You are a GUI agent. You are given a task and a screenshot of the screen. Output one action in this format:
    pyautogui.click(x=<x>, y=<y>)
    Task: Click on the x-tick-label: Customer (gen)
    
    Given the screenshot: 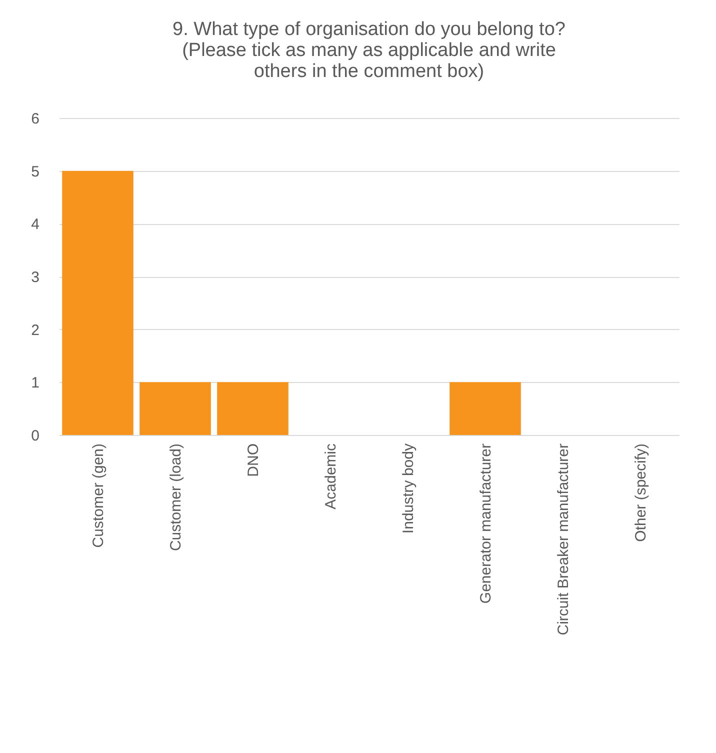 What is the action you would take?
    pyautogui.click(x=98, y=495)
    